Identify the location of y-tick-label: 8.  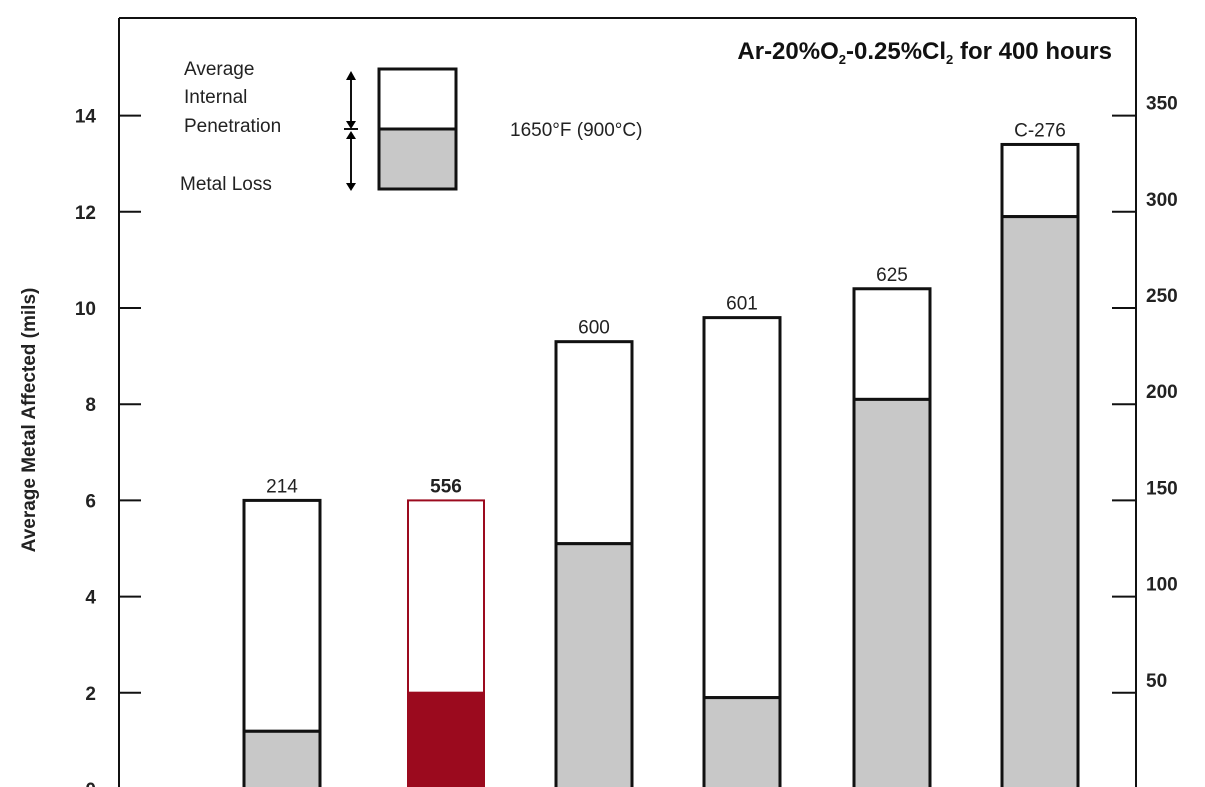
(90, 405).